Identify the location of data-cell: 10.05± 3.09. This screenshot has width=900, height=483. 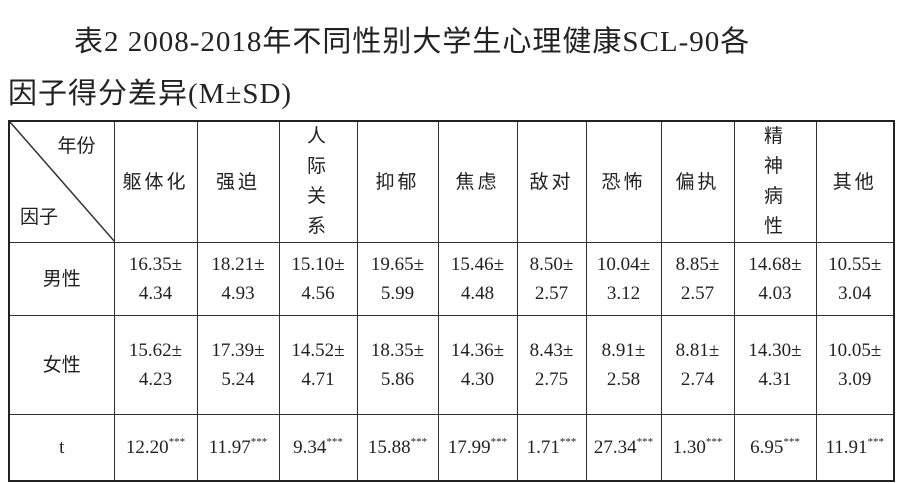
(855, 365).